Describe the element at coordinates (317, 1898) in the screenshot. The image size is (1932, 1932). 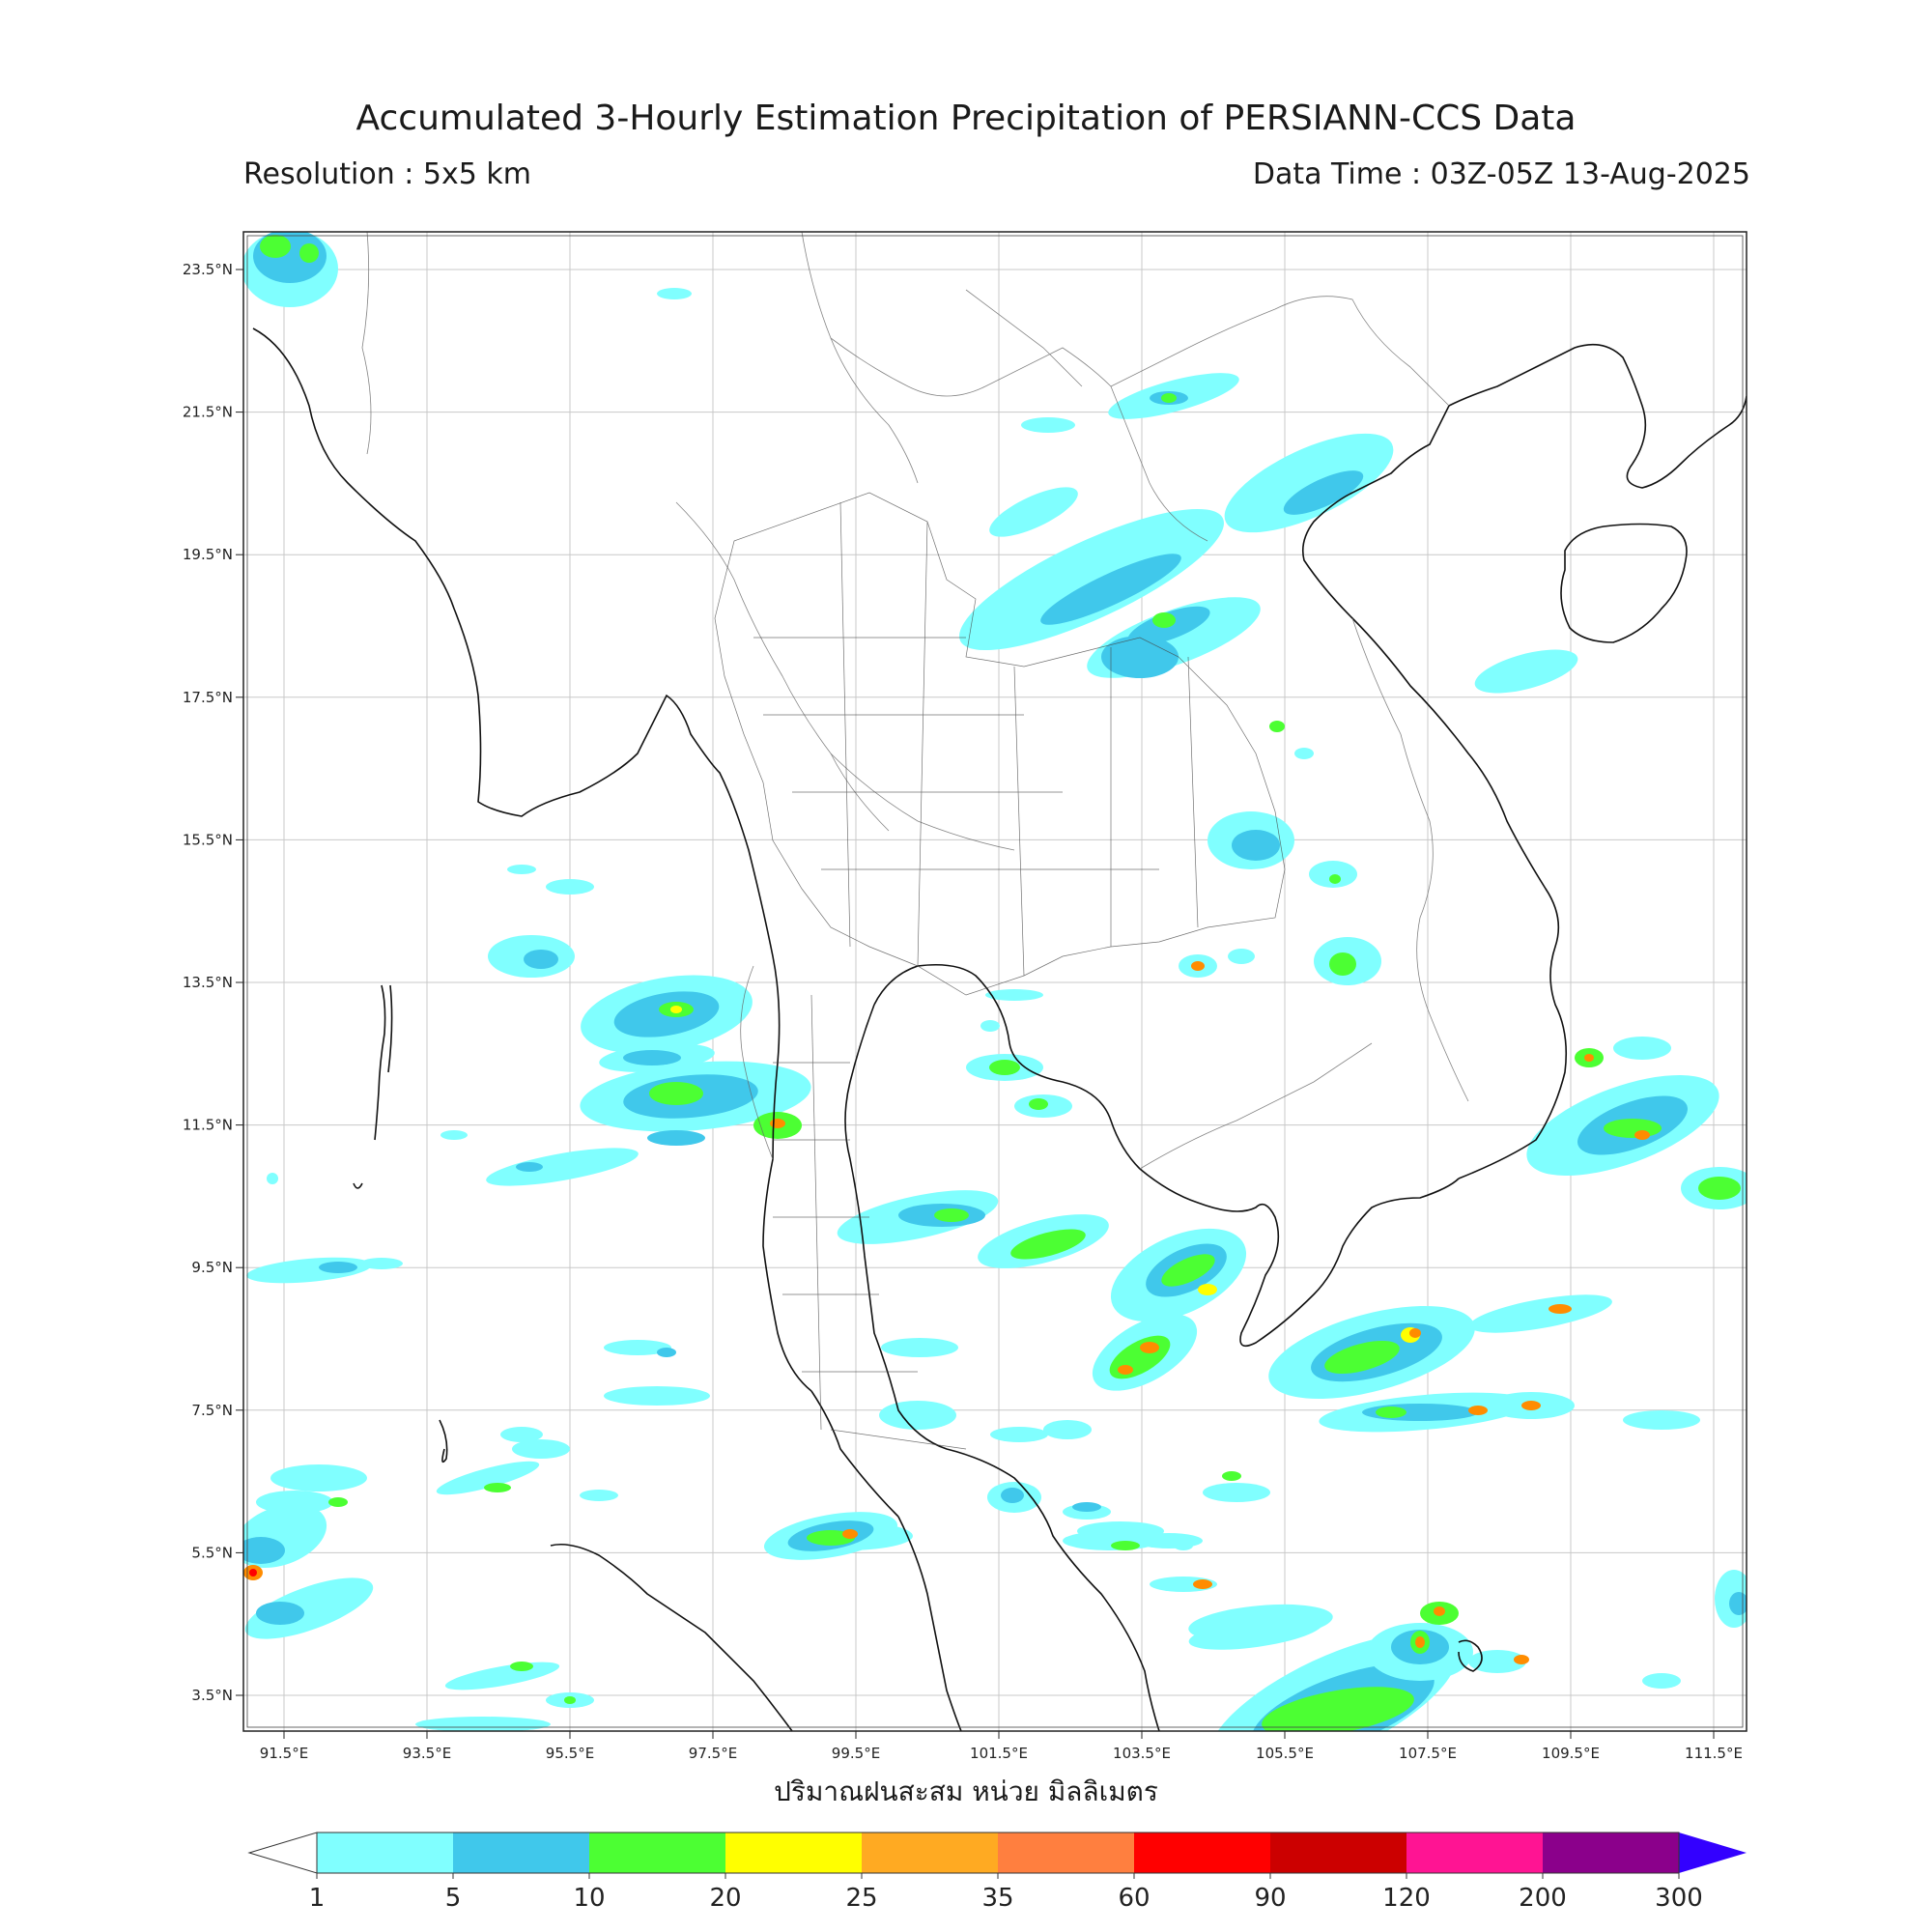
I see `colorbar-label: 1` at that location.